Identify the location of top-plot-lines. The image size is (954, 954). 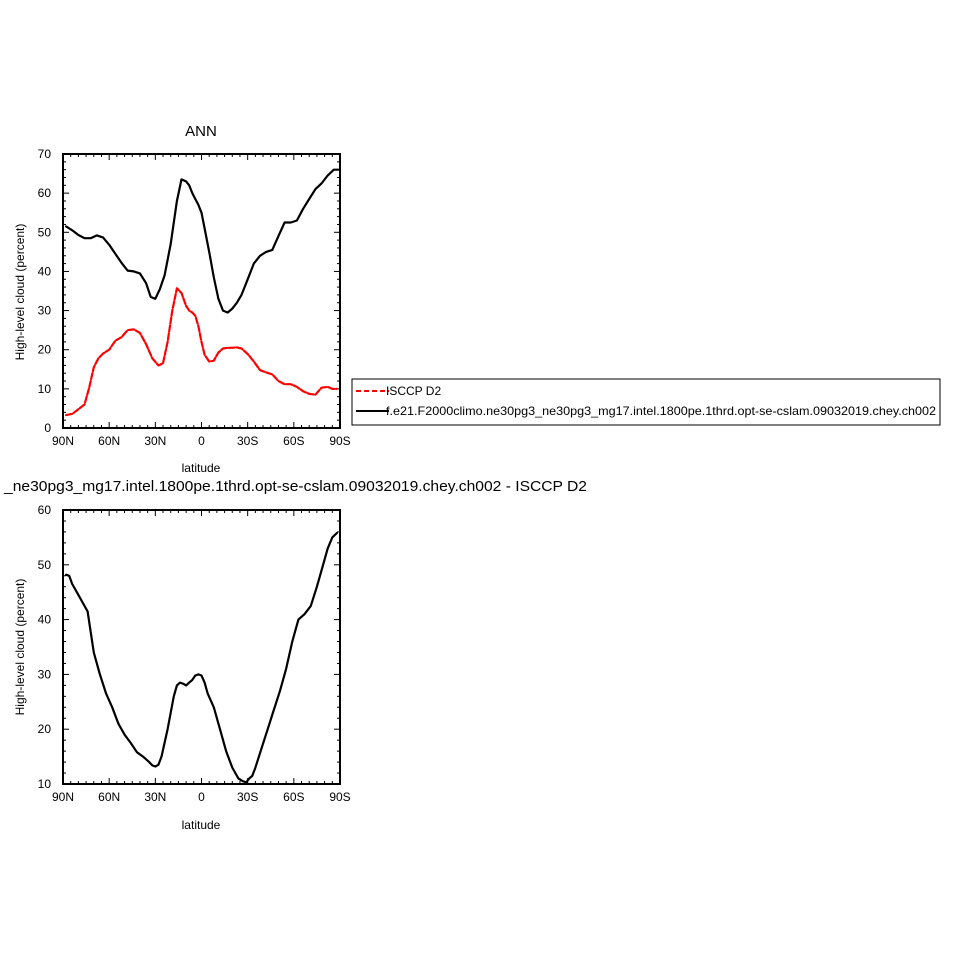
(202, 292).